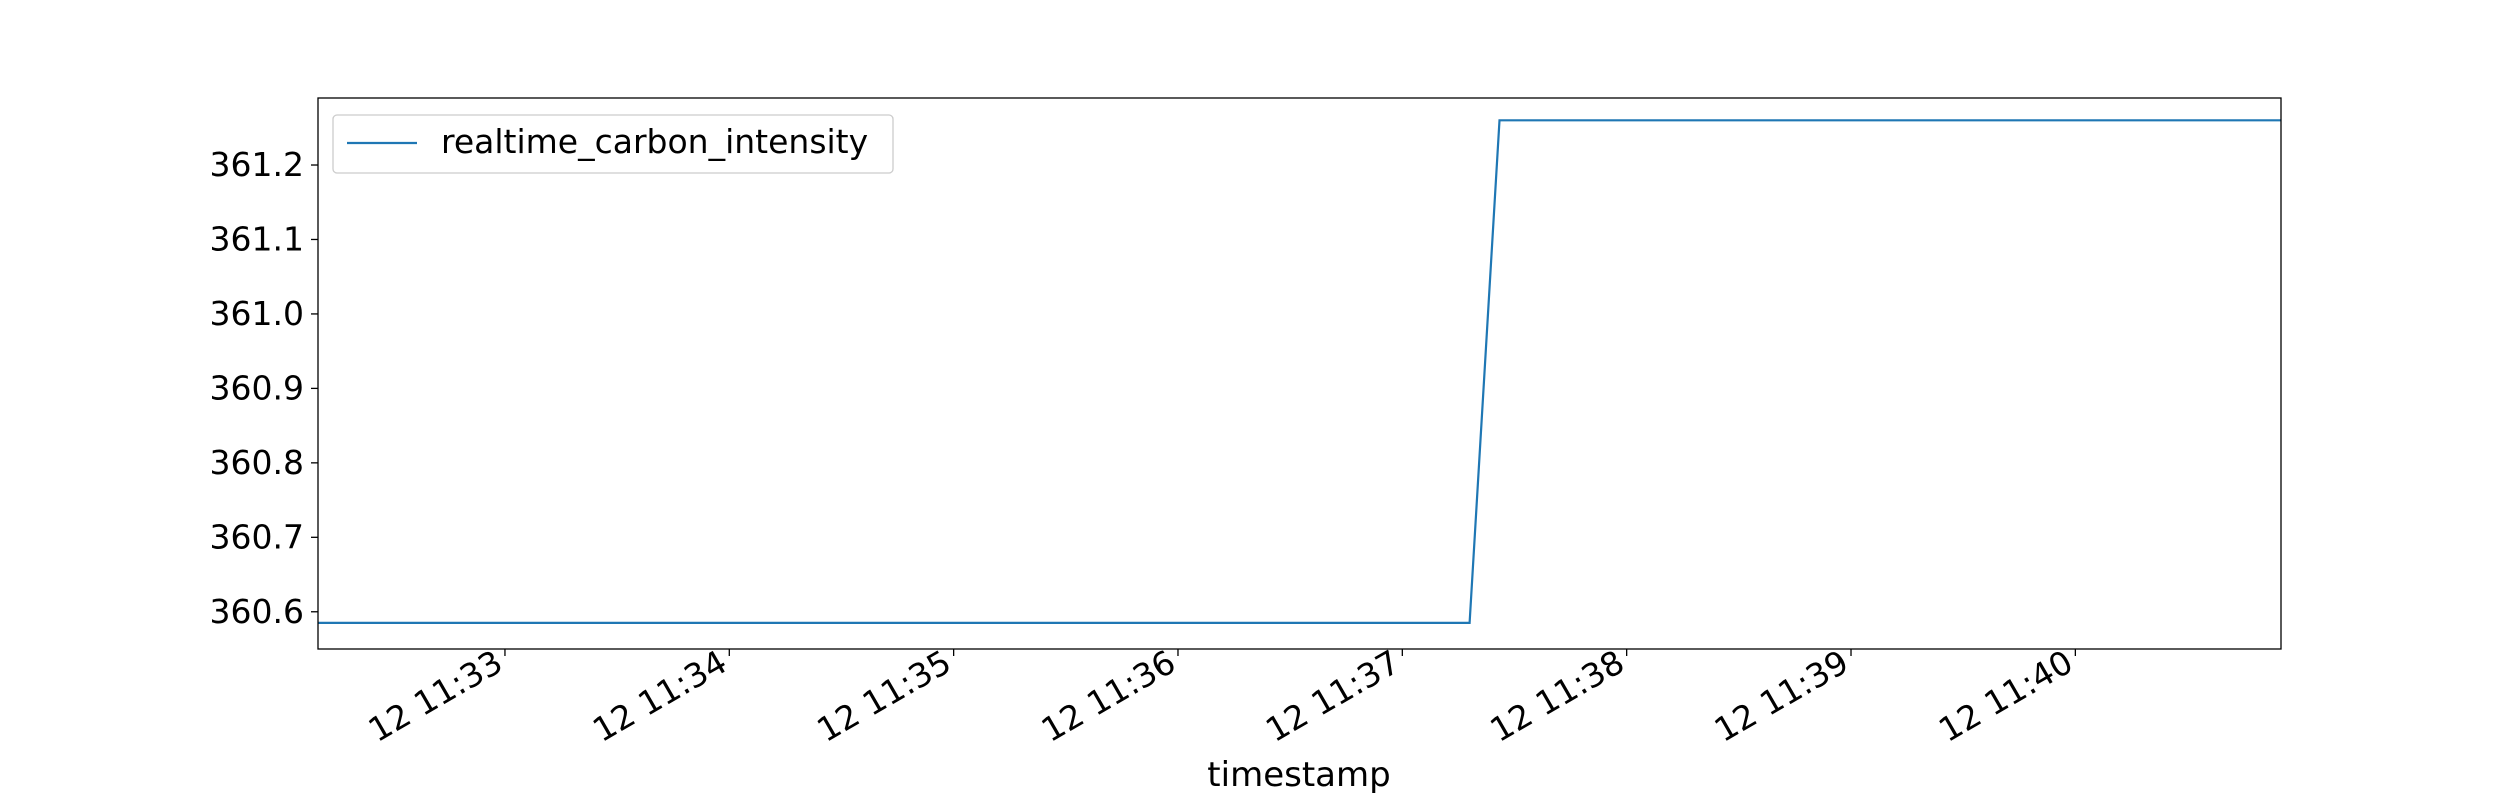 The image size is (2500, 800). I want to click on legend-box, so click(613, 144).